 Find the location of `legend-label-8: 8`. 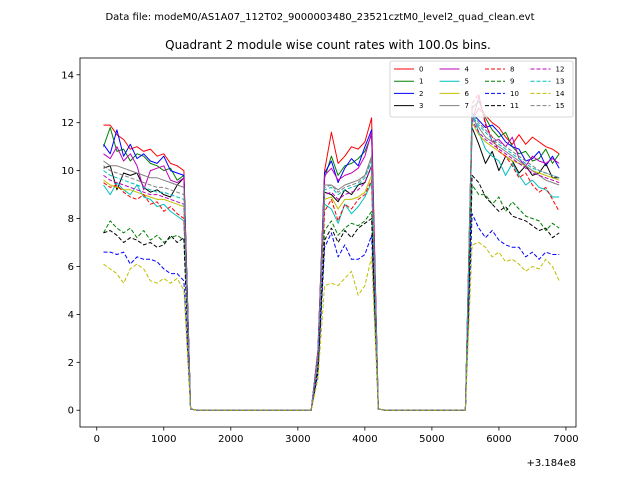

legend-label-8: 8 is located at coordinates (512, 70).